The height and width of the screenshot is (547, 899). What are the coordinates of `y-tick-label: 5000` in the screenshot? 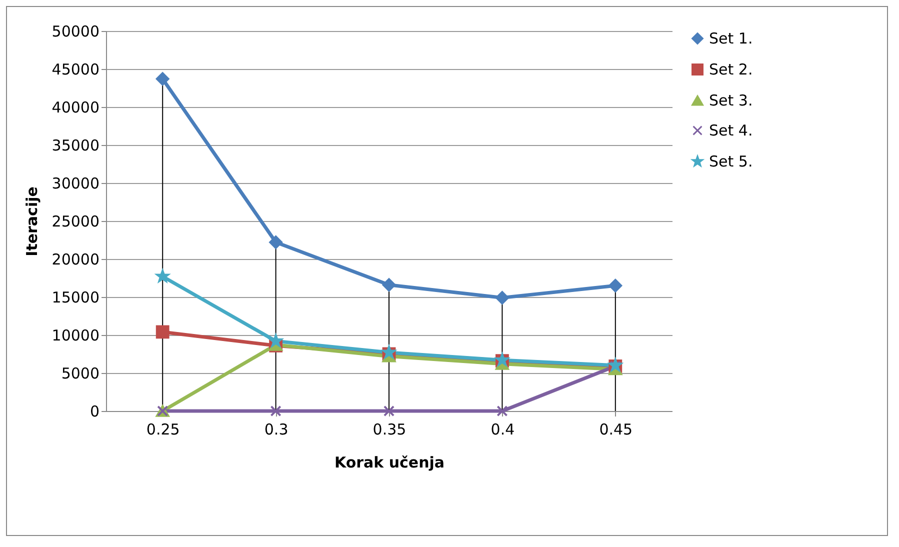 It's located at (80, 373).